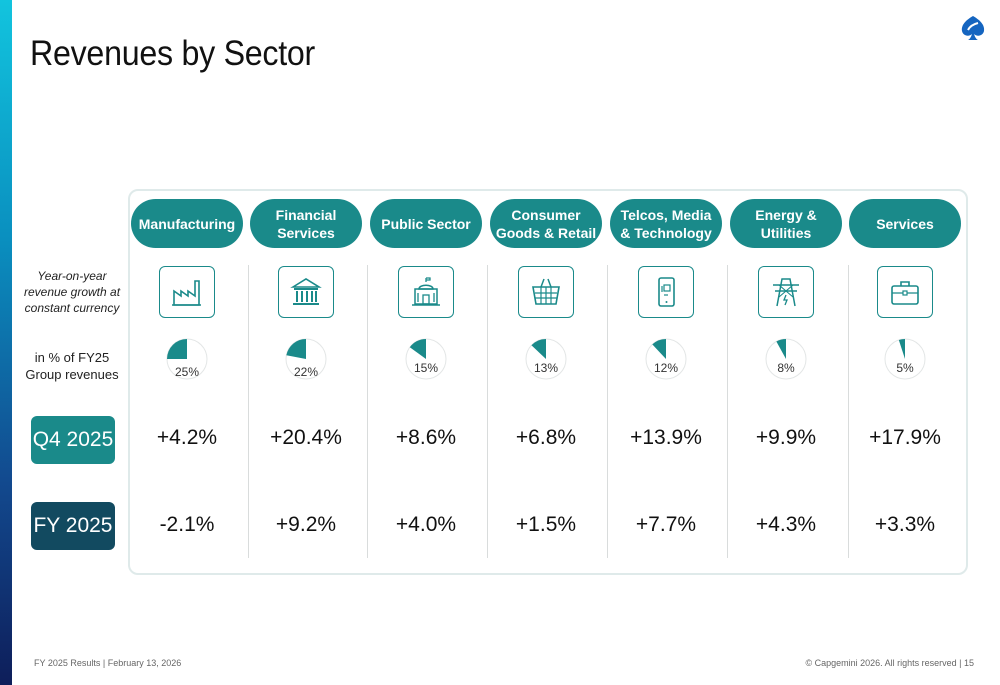  What do you see at coordinates (73, 526) in the screenshot?
I see `fy-period-badge: FY 2025` at bounding box center [73, 526].